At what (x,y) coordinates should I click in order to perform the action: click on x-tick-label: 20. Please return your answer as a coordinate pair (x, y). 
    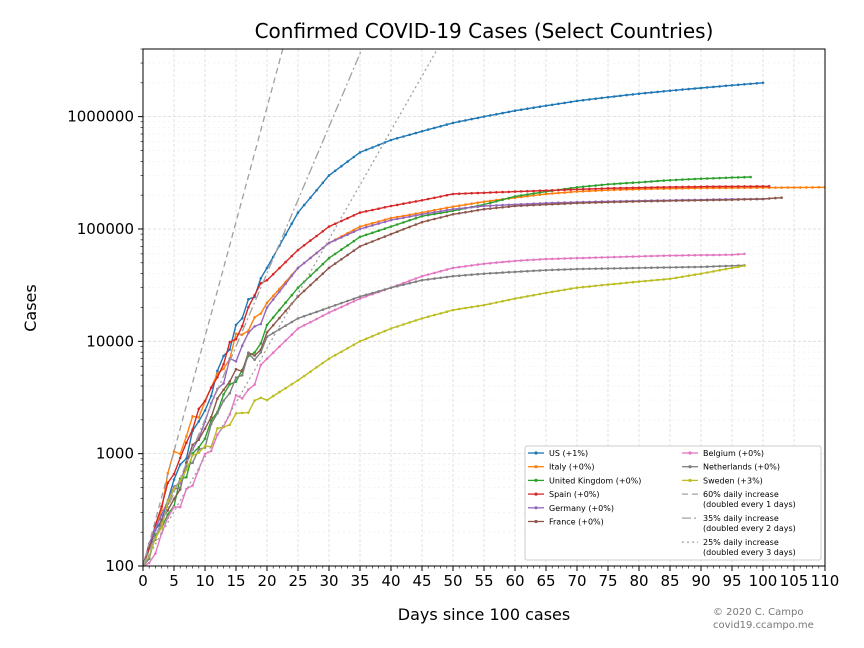
    Looking at the image, I should click on (266, 581).